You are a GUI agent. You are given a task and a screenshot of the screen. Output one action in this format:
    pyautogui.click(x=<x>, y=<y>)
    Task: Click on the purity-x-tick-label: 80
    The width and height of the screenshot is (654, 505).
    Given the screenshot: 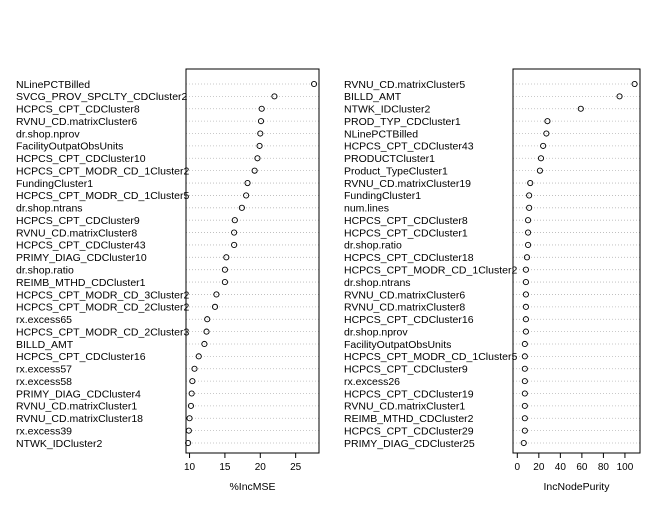 What is the action you would take?
    pyautogui.click(x=604, y=467)
    